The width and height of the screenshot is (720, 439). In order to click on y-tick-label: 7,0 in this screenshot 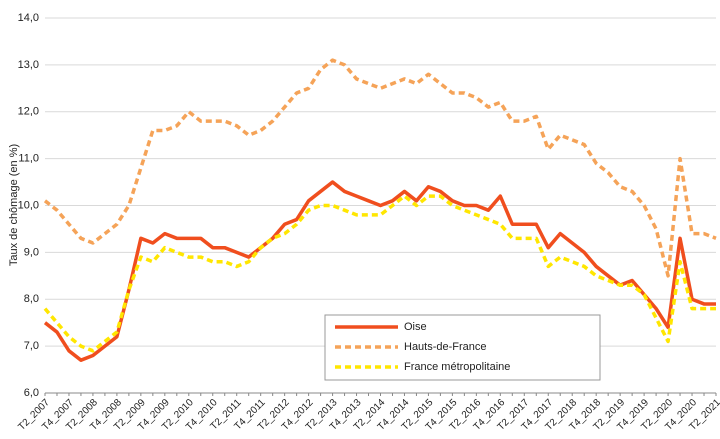, I will do `click(31, 346)`.